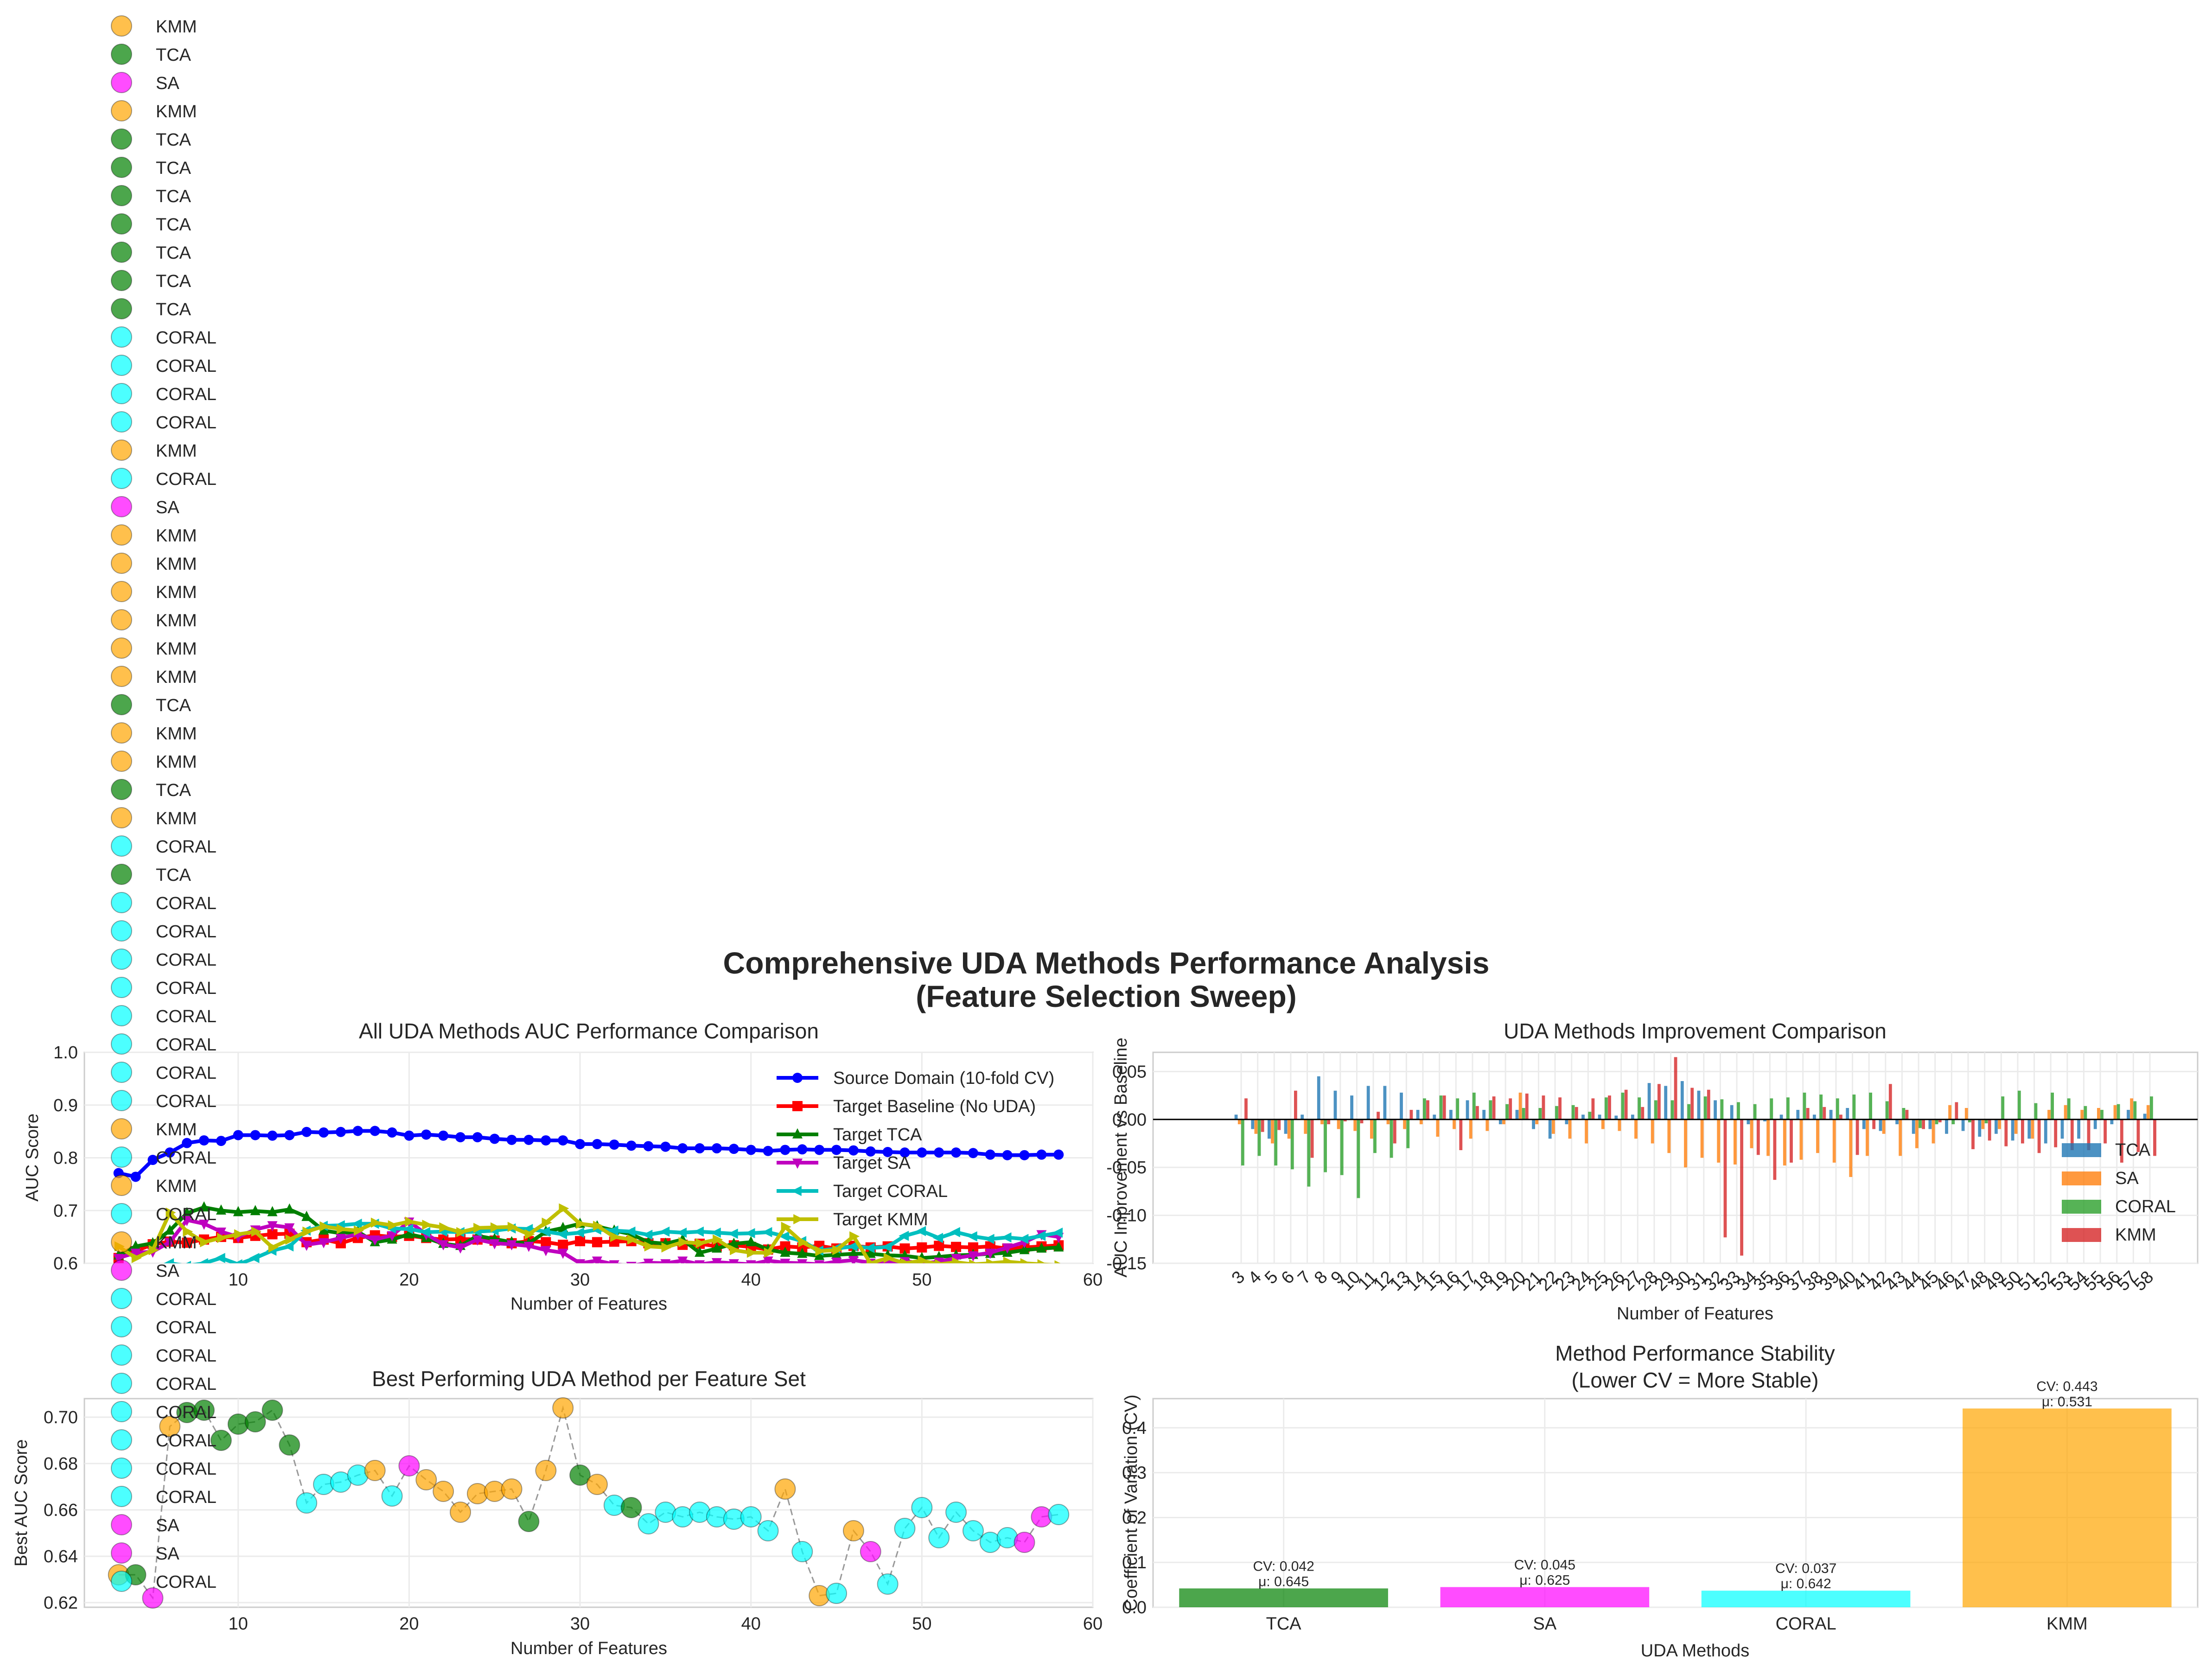  I want to click on legend-swatch-bar_kmm, so click(2081, 1235).